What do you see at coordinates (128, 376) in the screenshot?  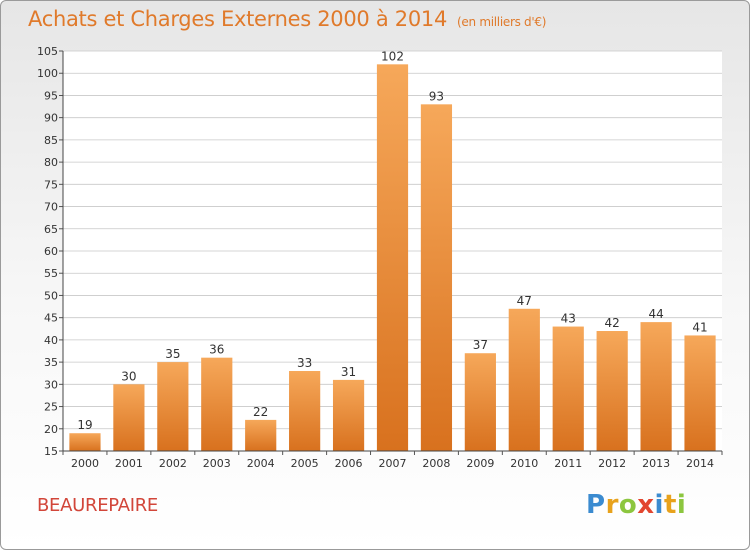 I see `data-label: 30` at bounding box center [128, 376].